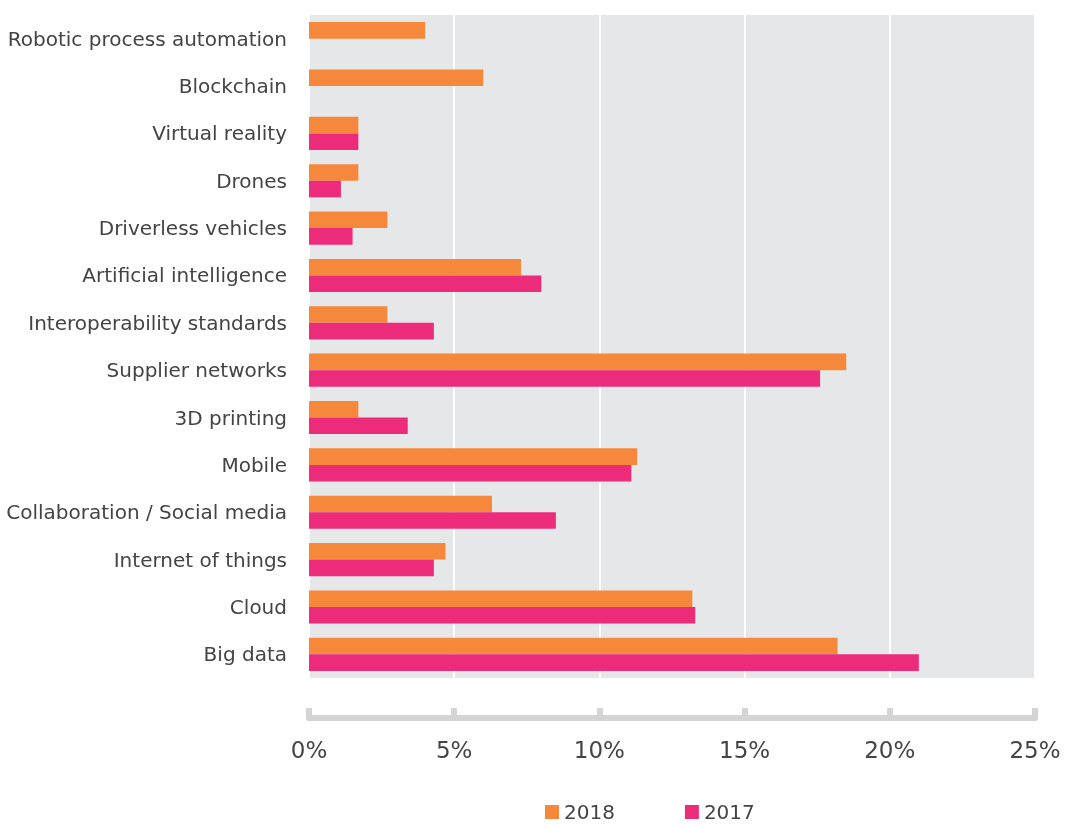  I want to click on y-tick-label: Virtual reality, so click(220, 133).